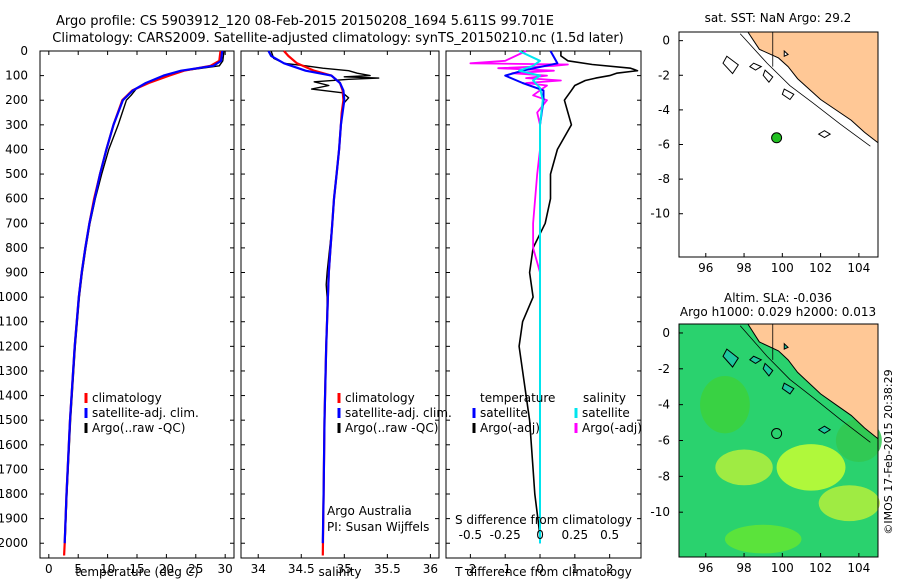 The width and height of the screenshot is (900, 580). What do you see at coordinates (14, 519) in the screenshot?
I see `depth-tick-label: 1900` at bounding box center [14, 519].